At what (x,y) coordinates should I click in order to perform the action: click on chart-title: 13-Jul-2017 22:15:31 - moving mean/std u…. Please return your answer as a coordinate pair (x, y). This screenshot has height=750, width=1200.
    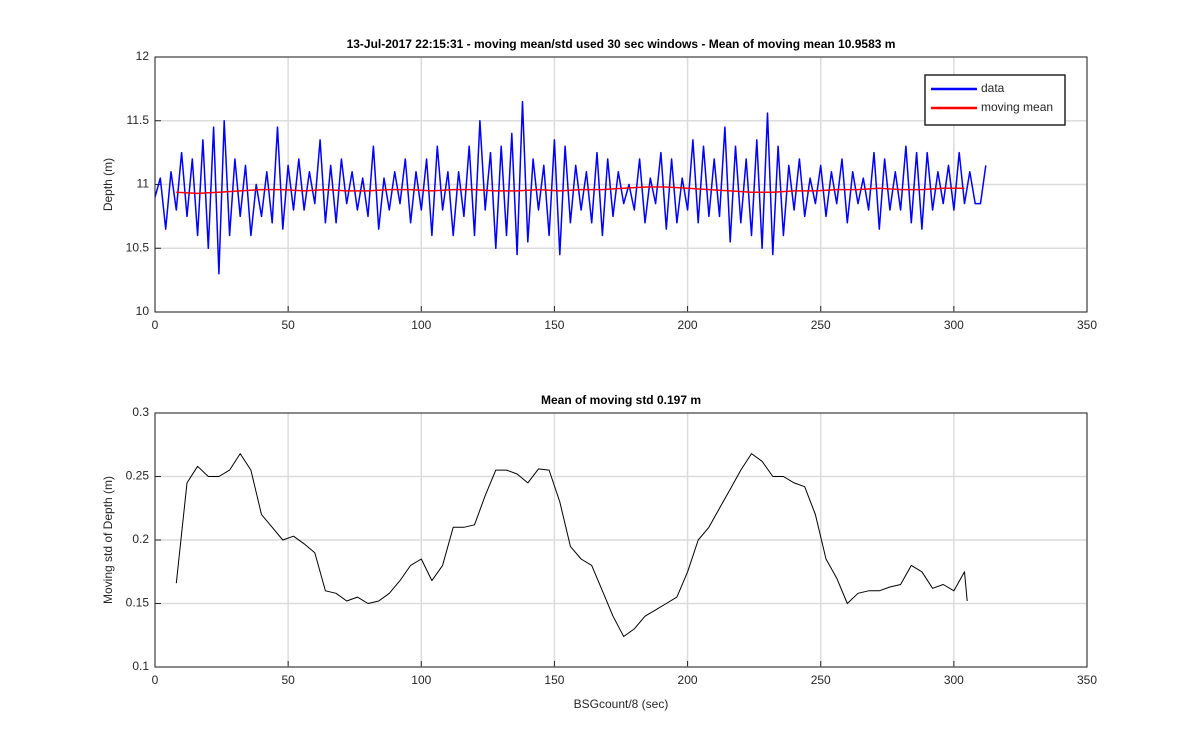
    Looking at the image, I should click on (621, 44).